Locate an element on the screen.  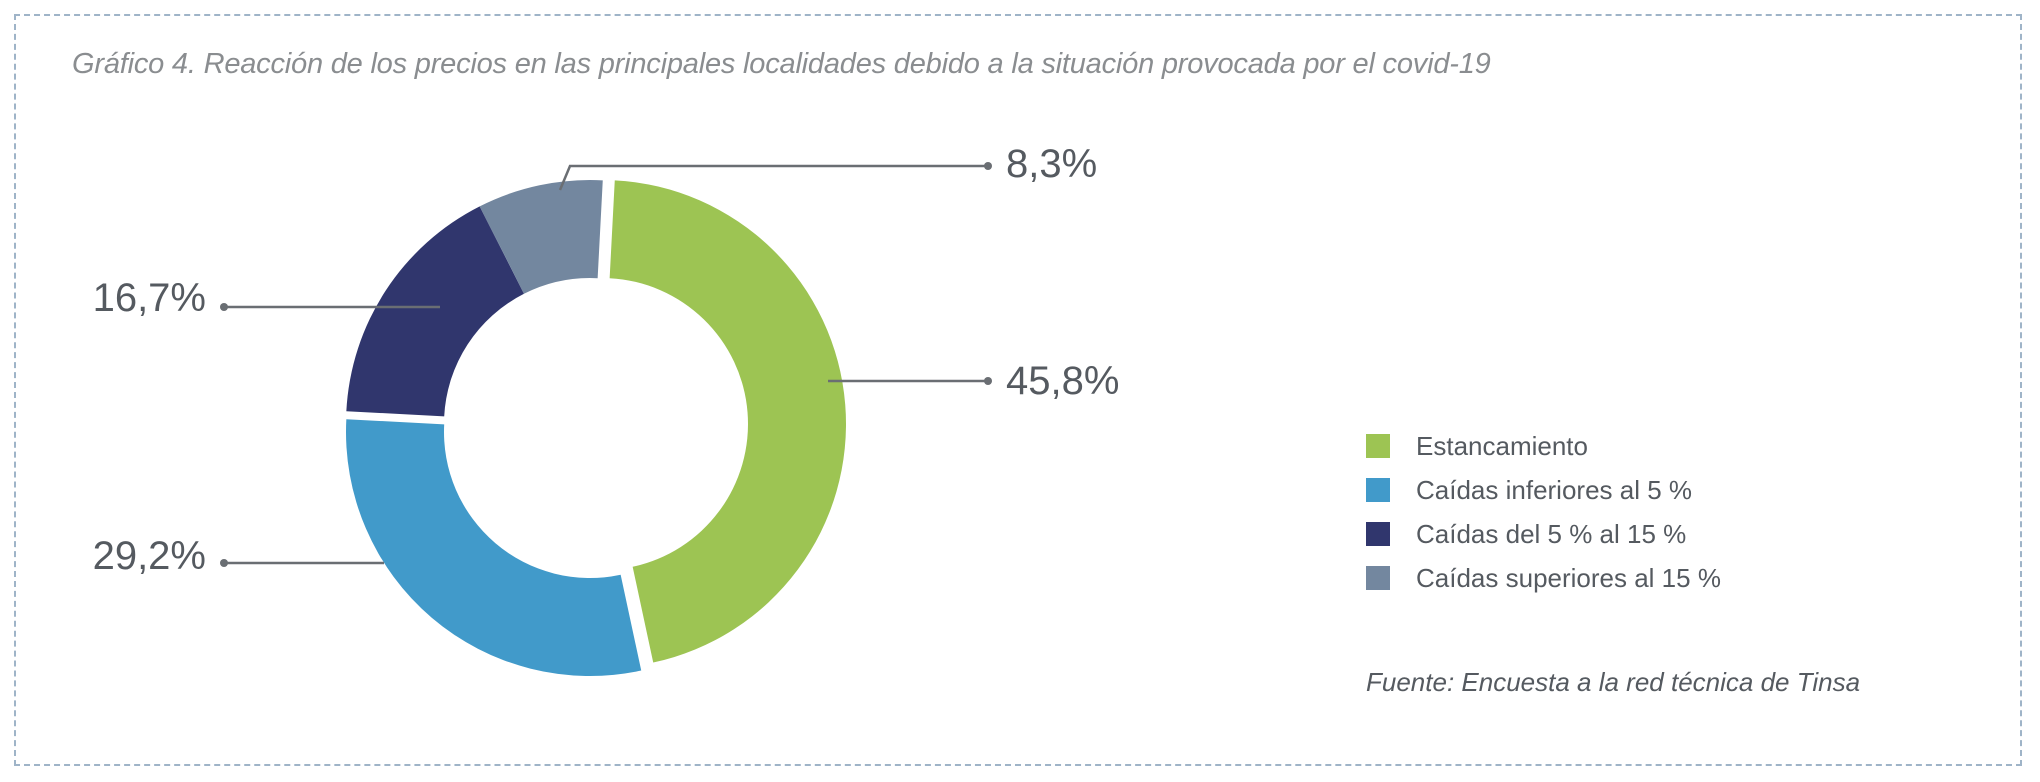
data-label-2: 29,2% is located at coordinates (149, 556).